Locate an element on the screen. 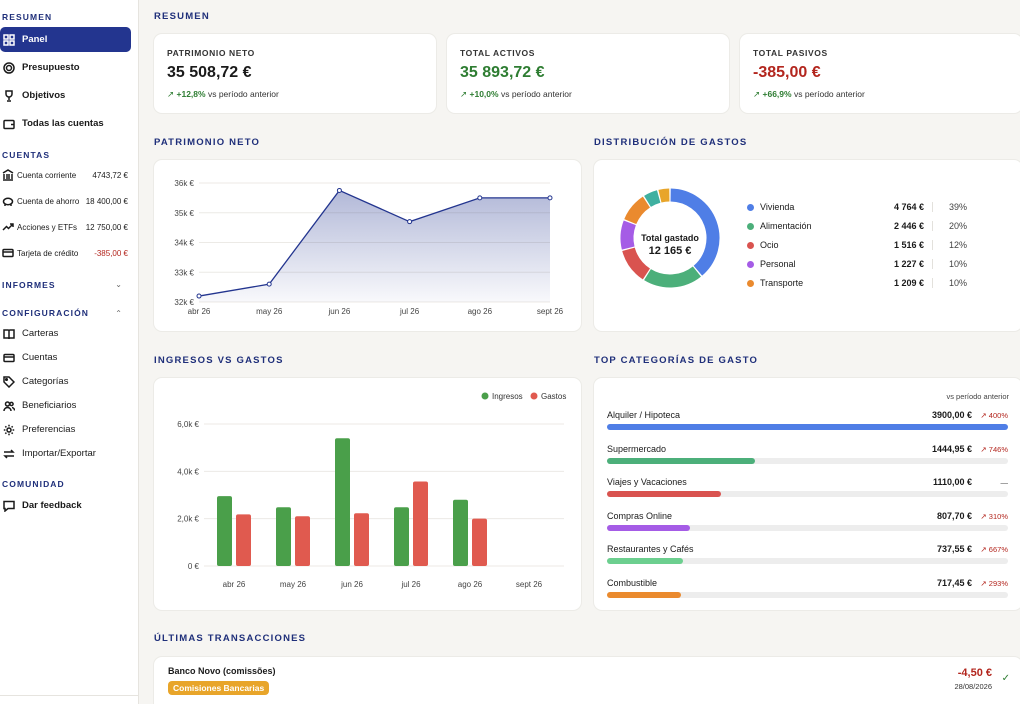  legend-percent: 10% is located at coordinates (957, 283).